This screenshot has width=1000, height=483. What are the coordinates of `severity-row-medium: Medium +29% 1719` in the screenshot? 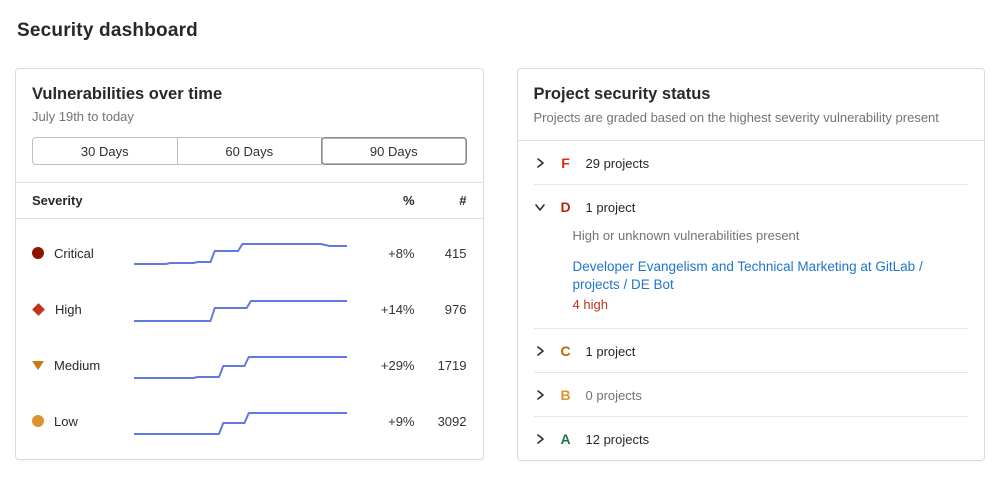 It's located at (249, 365).